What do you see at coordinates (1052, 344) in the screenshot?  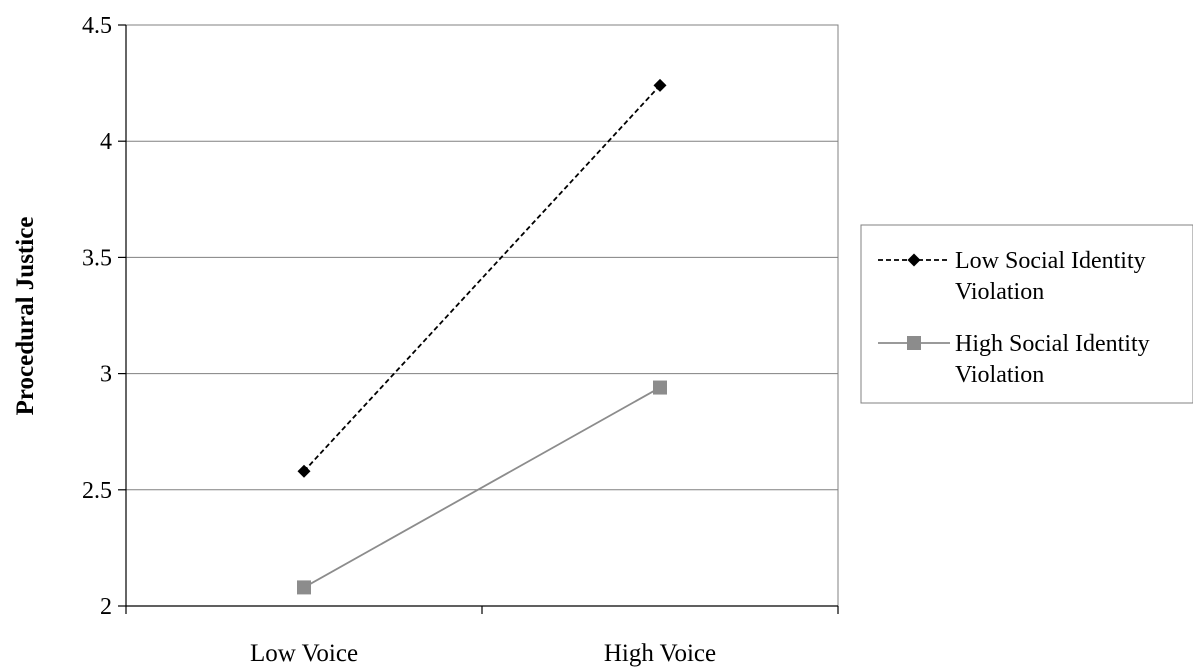 I see `legend-label: High Social Identity` at bounding box center [1052, 344].